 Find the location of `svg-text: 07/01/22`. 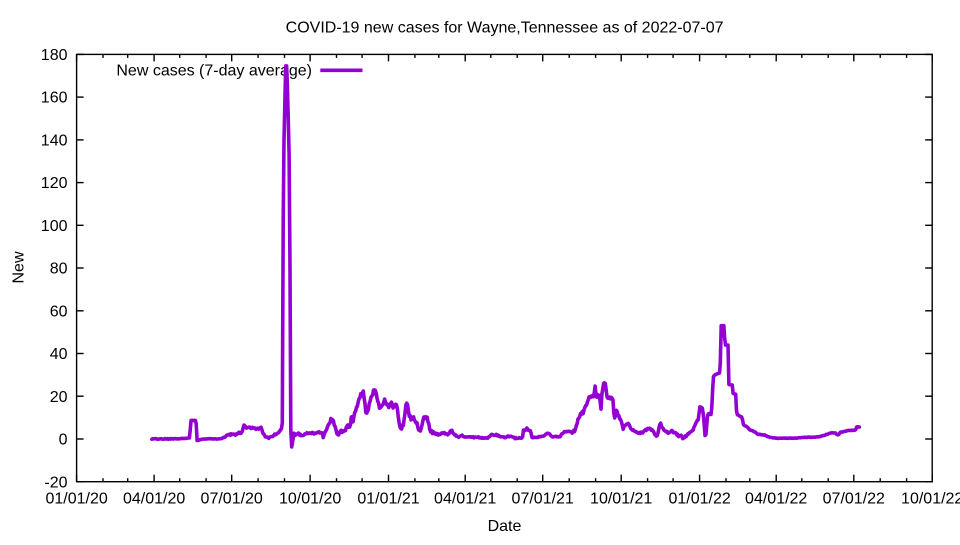

svg-text: 07/01/22 is located at coordinates (854, 499).